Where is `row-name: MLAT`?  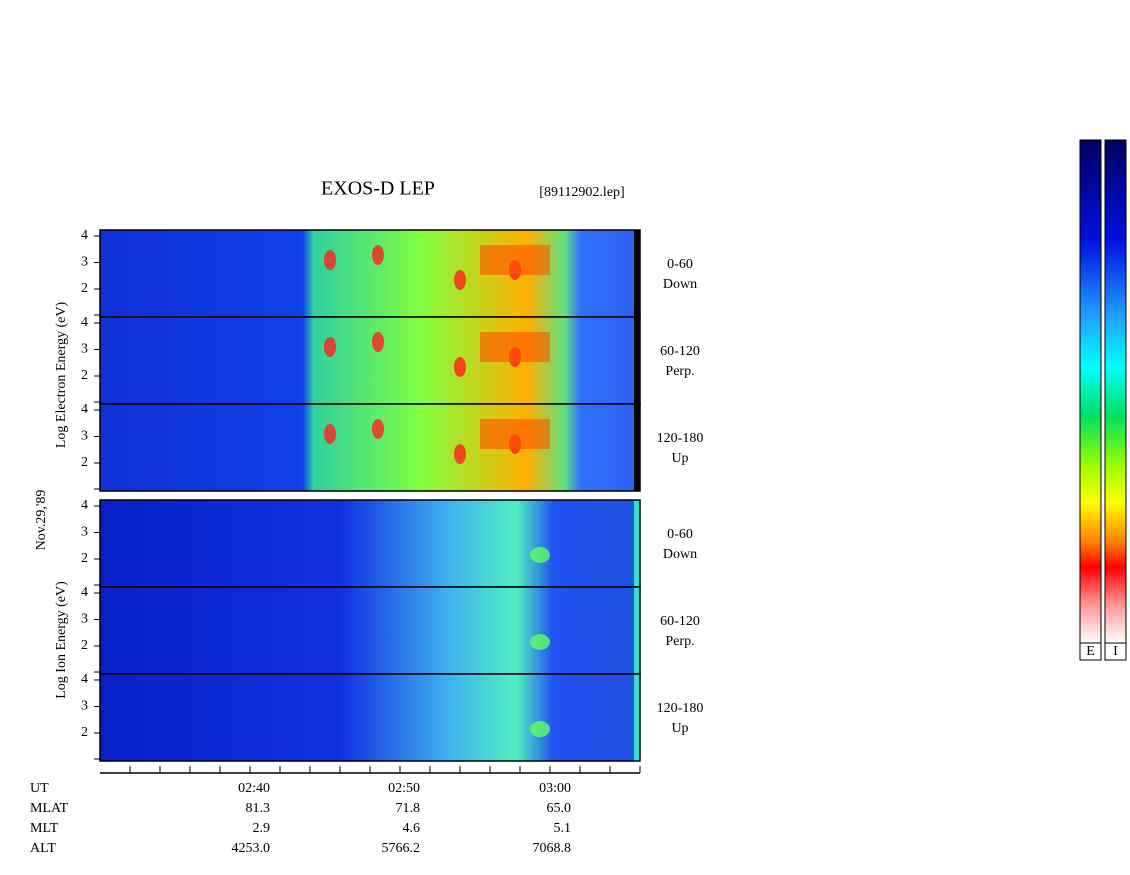 row-name: MLAT is located at coordinates (49, 808).